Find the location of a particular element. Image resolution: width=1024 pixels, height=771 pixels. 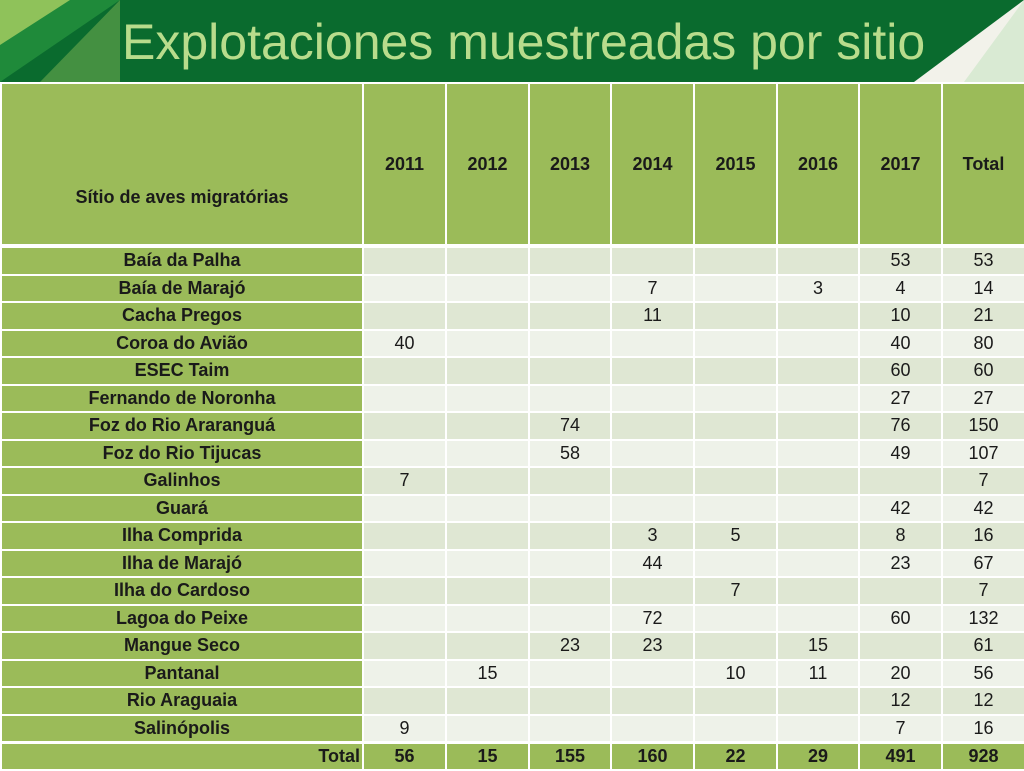

table-row: Ilha de Marajó 44 23 67 is located at coordinates (512, 563).